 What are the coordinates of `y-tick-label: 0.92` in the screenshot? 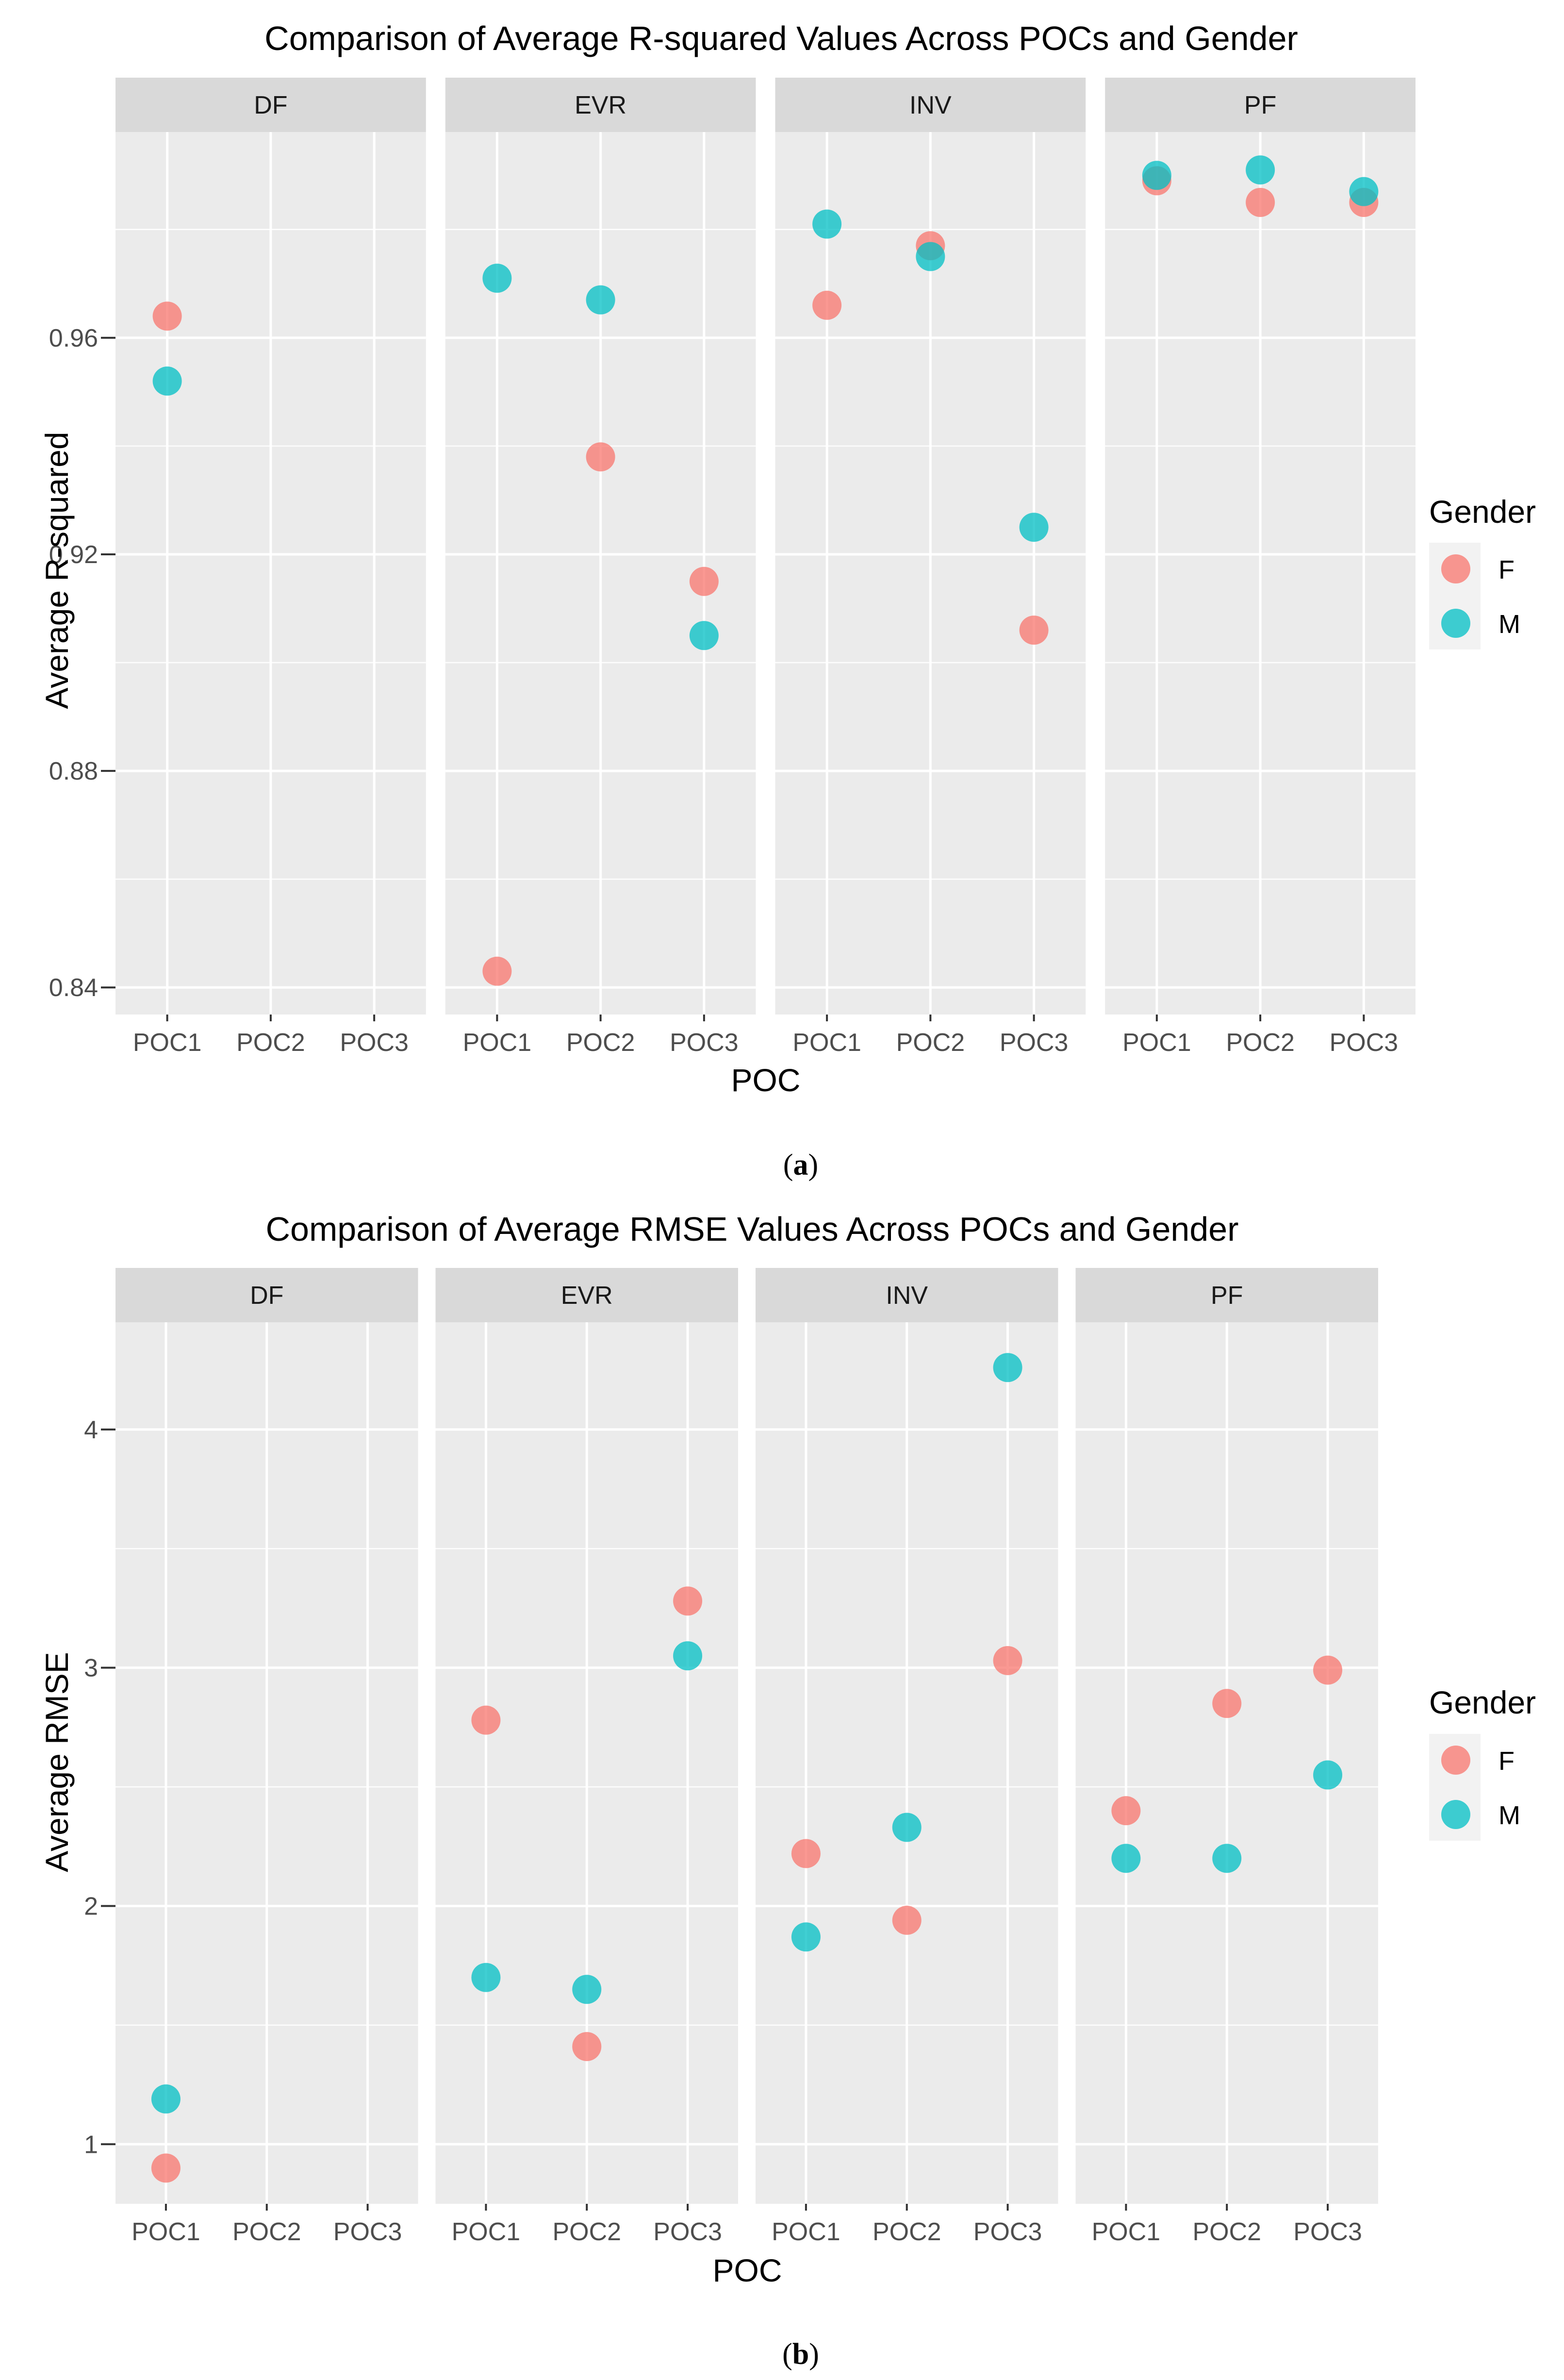 It's located at (73, 555).